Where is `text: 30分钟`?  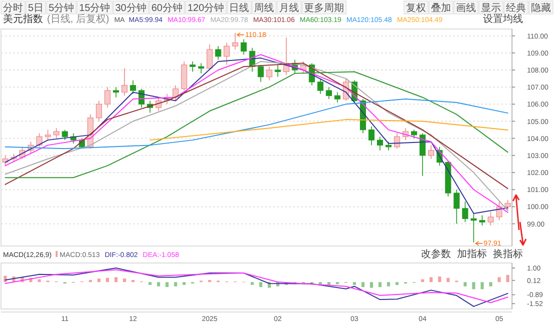
text: 30分钟 is located at coordinates (130, 8).